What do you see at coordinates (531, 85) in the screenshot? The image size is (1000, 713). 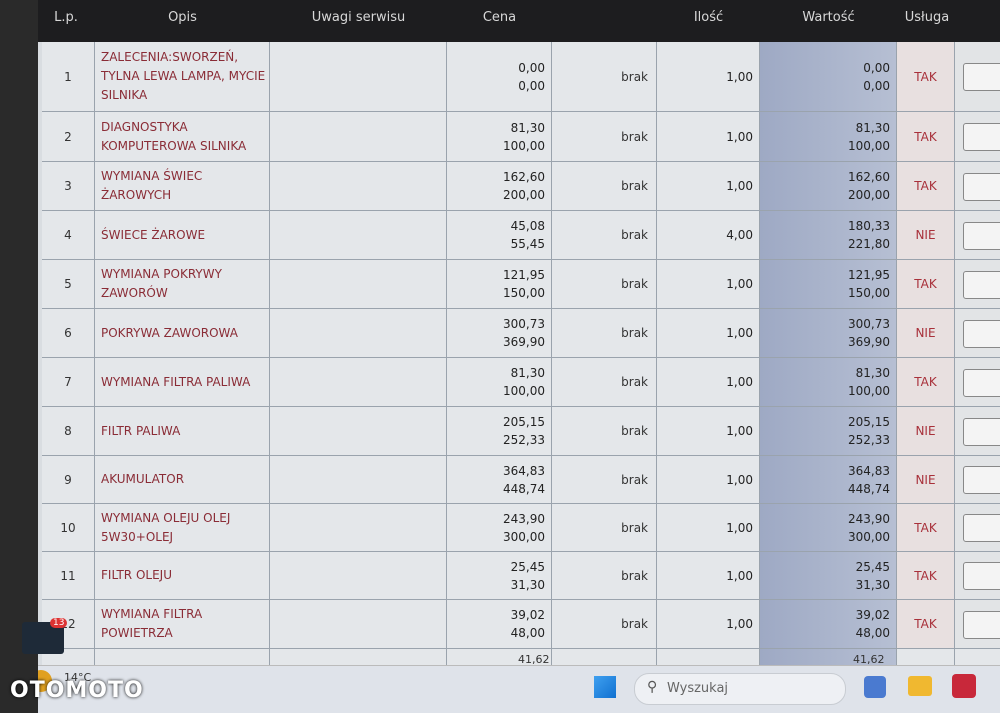 I see `price-value: 0,00` at bounding box center [531, 85].